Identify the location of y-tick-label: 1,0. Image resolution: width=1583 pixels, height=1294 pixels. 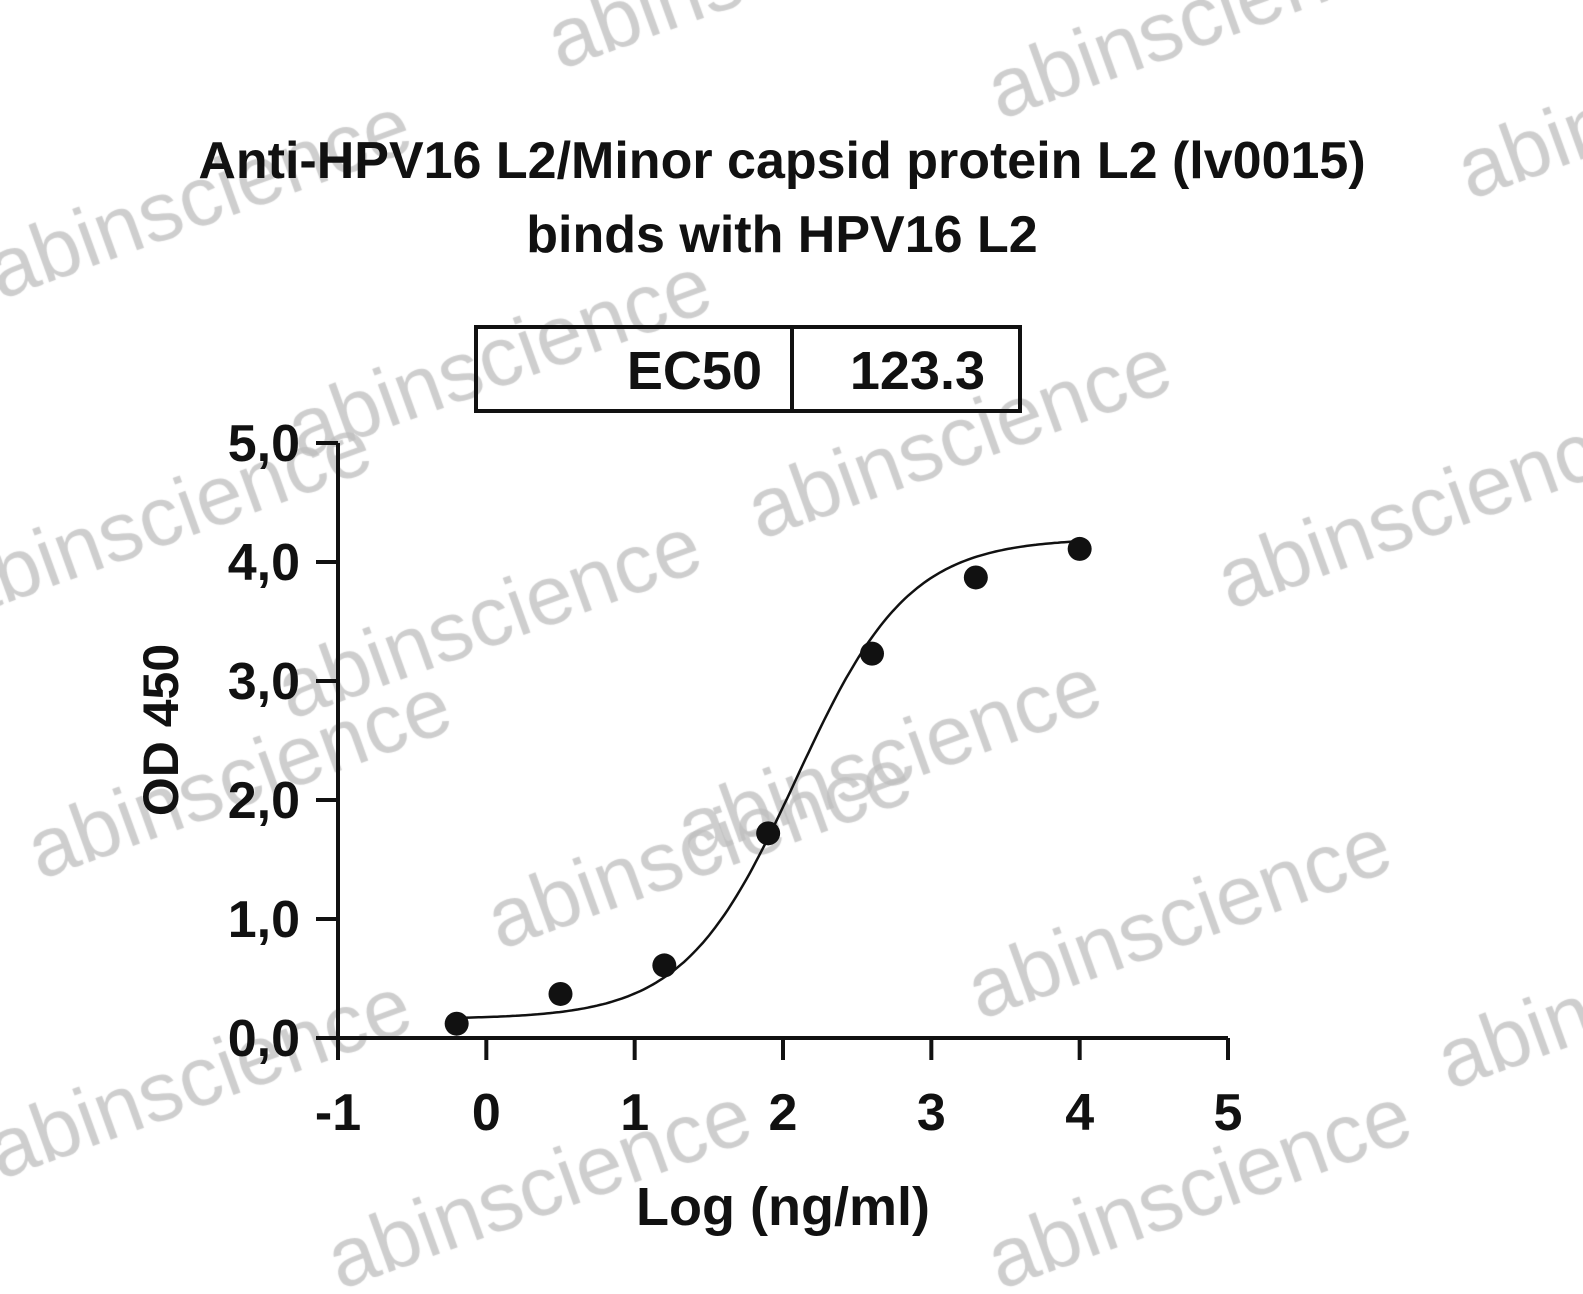
(264, 920).